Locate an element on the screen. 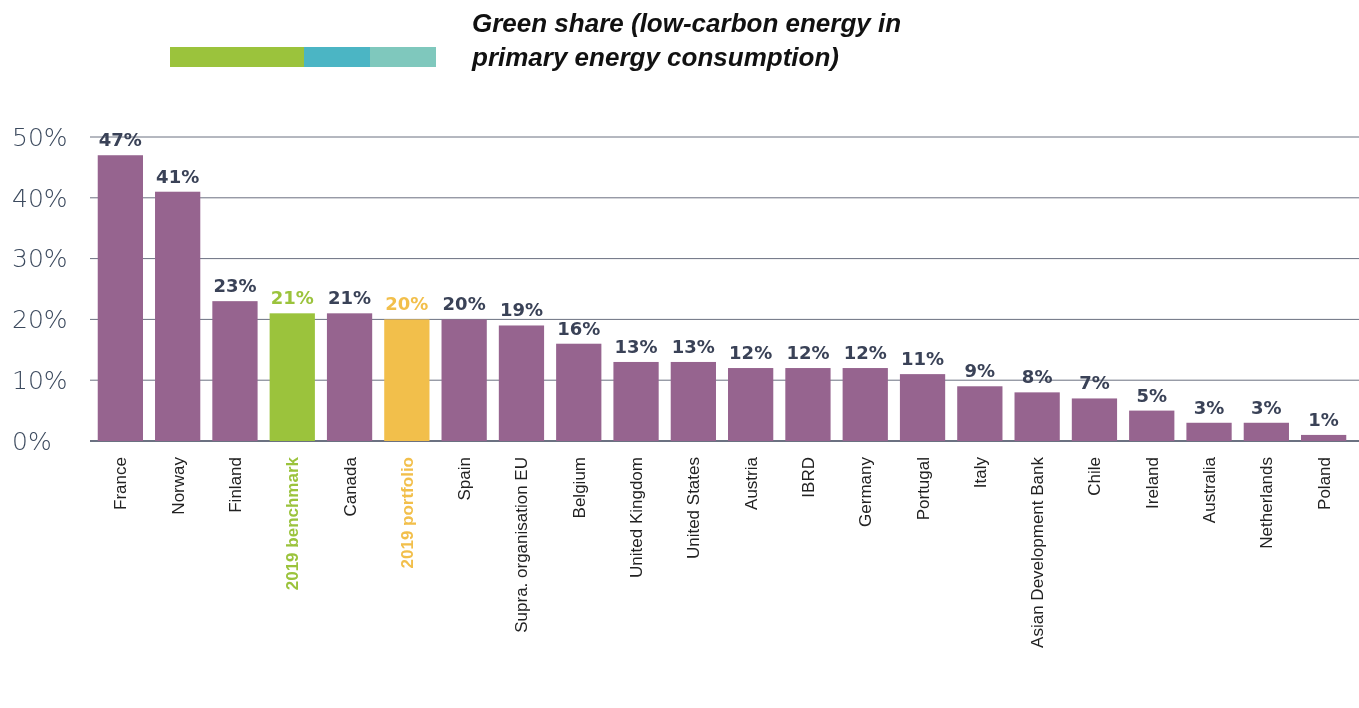 This screenshot has height=708, width=1359. y-tick-label: 40% is located at coordinates (40, 198).